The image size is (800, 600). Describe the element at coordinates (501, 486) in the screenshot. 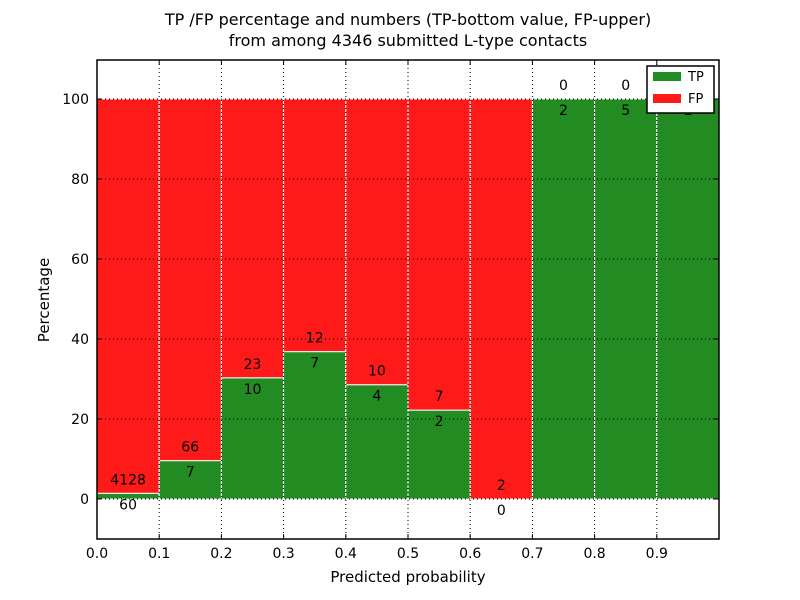

I see `fp-count-label: 2` at that location.